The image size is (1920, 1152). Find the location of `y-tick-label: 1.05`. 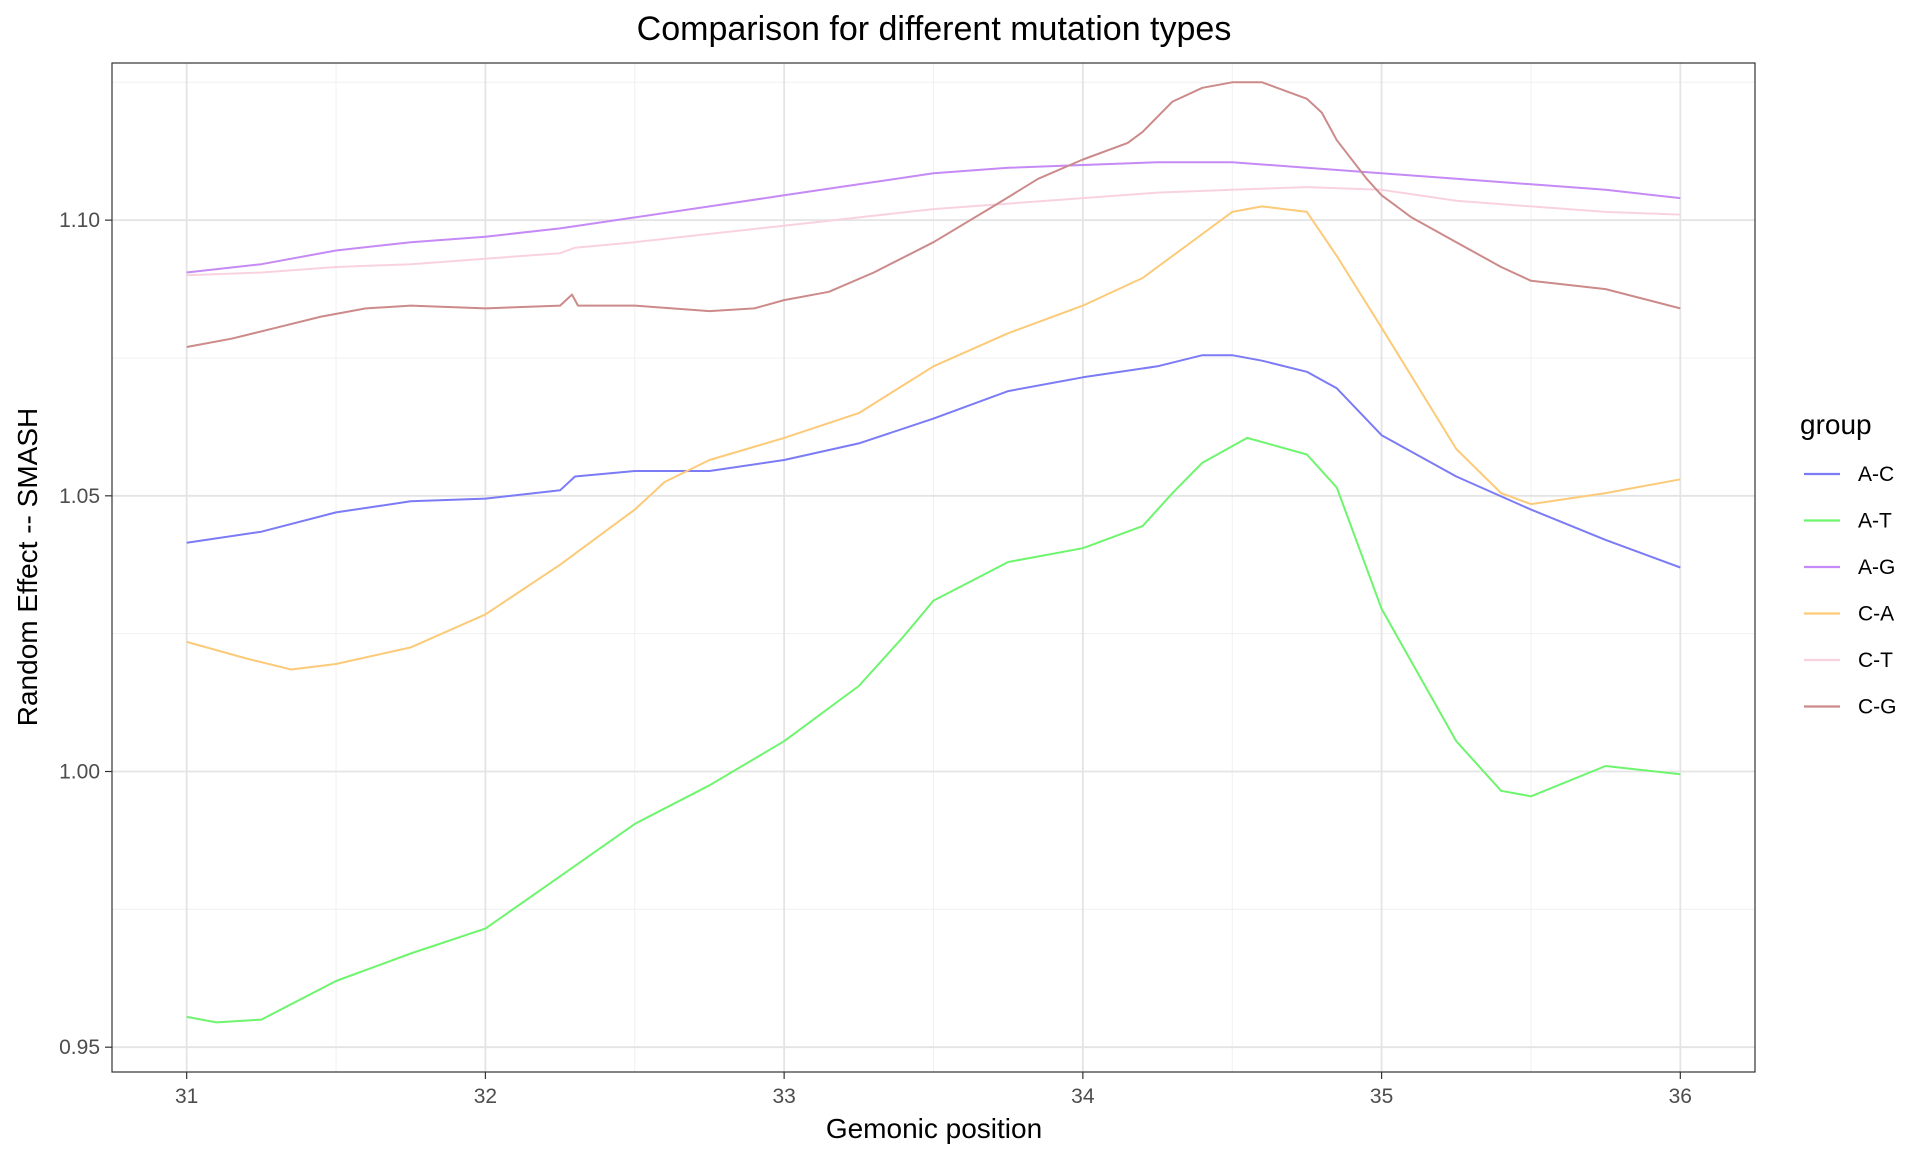

y-tick-label: 1.05 is located at coordinates (79, 496).